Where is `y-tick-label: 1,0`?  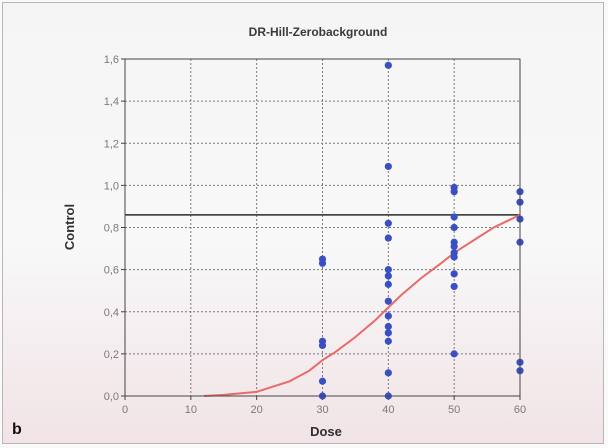
y-tick-label: 1,0 is located at coordinates (111, 186).